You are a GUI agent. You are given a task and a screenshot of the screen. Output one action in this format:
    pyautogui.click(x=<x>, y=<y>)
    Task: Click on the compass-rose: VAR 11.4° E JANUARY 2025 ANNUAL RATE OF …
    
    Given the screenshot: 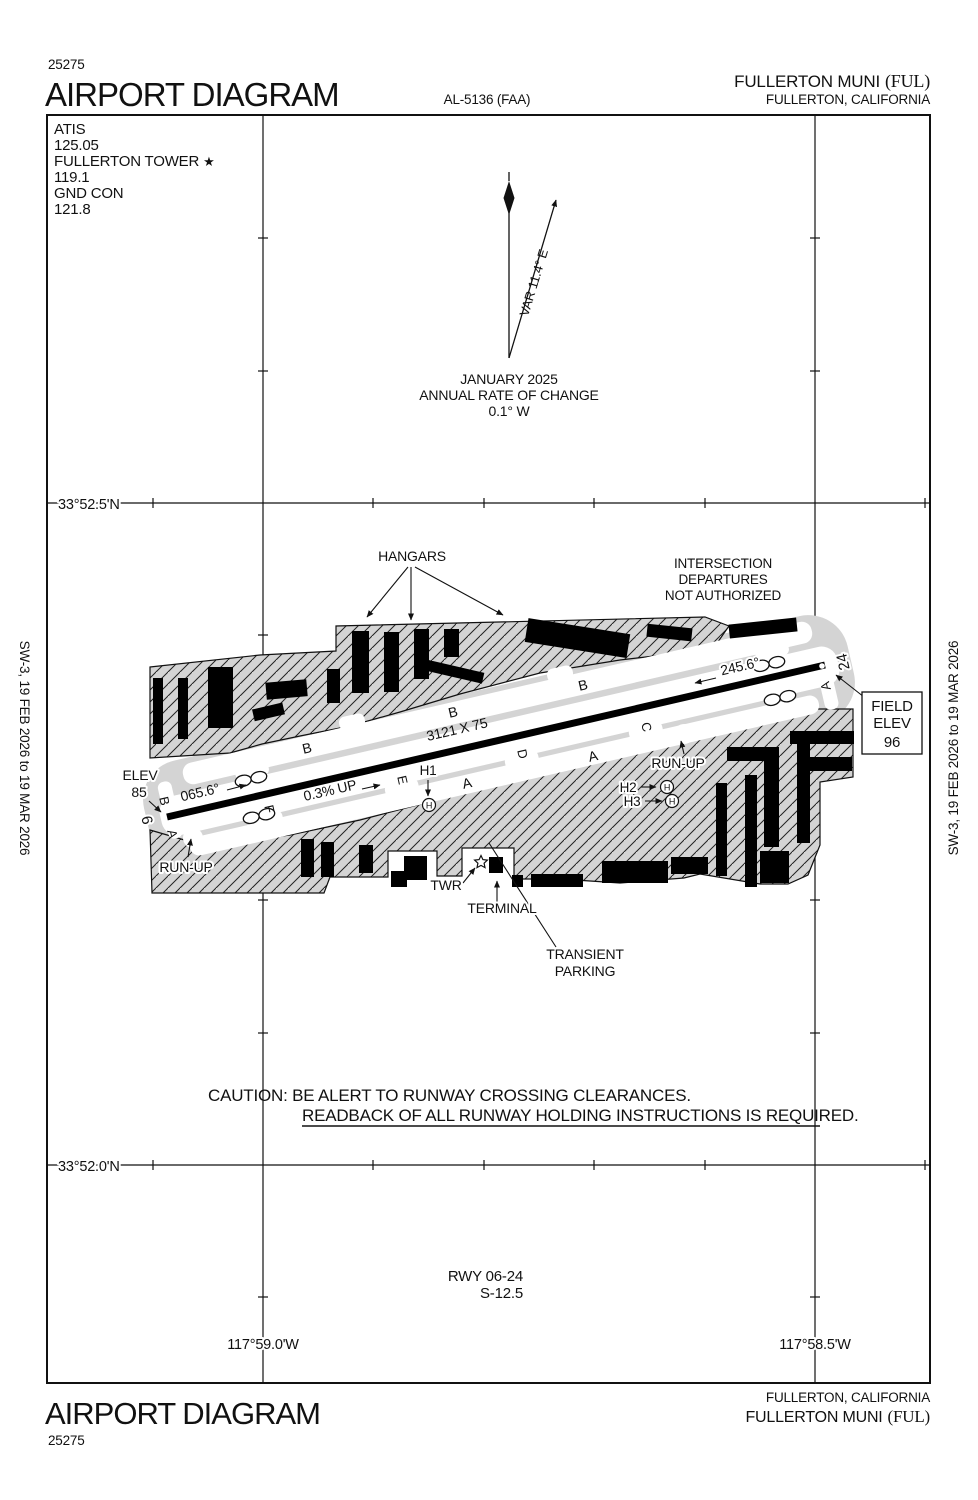 What is the action you would take?
    pyautogui.click(x=509, y=295)
    